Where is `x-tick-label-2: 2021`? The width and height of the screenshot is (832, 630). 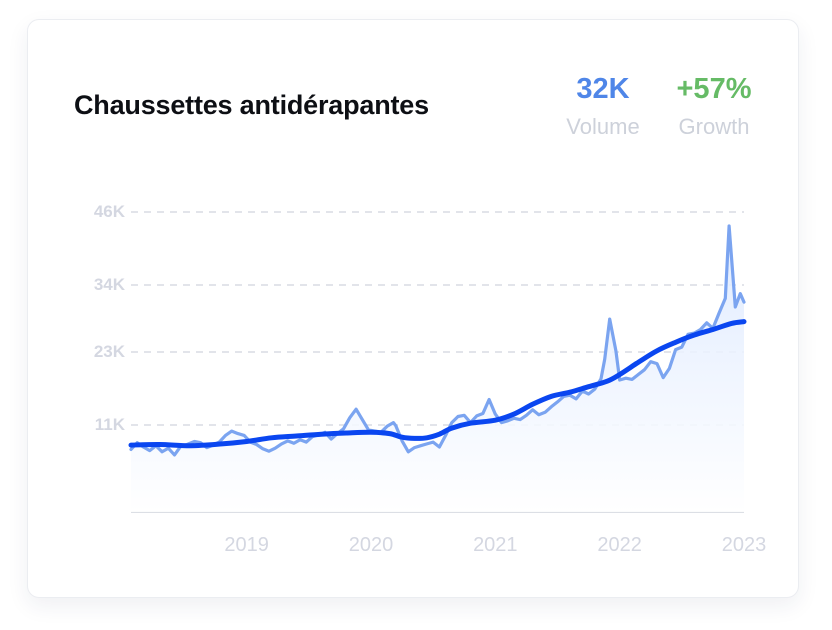
x-tick-label-2: 2021 is located at coordinates (495, 545).